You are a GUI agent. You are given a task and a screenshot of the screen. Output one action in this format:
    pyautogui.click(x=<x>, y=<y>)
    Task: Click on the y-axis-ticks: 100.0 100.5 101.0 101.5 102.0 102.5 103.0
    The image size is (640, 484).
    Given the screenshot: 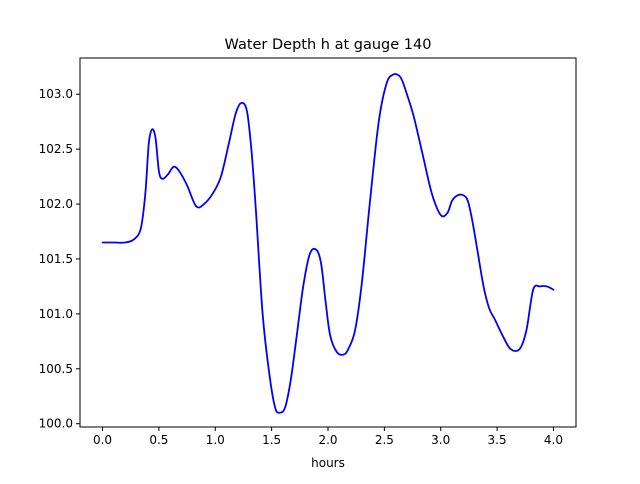 What is the action you would take?
    pyautogui.click(x=59, y=259)
    